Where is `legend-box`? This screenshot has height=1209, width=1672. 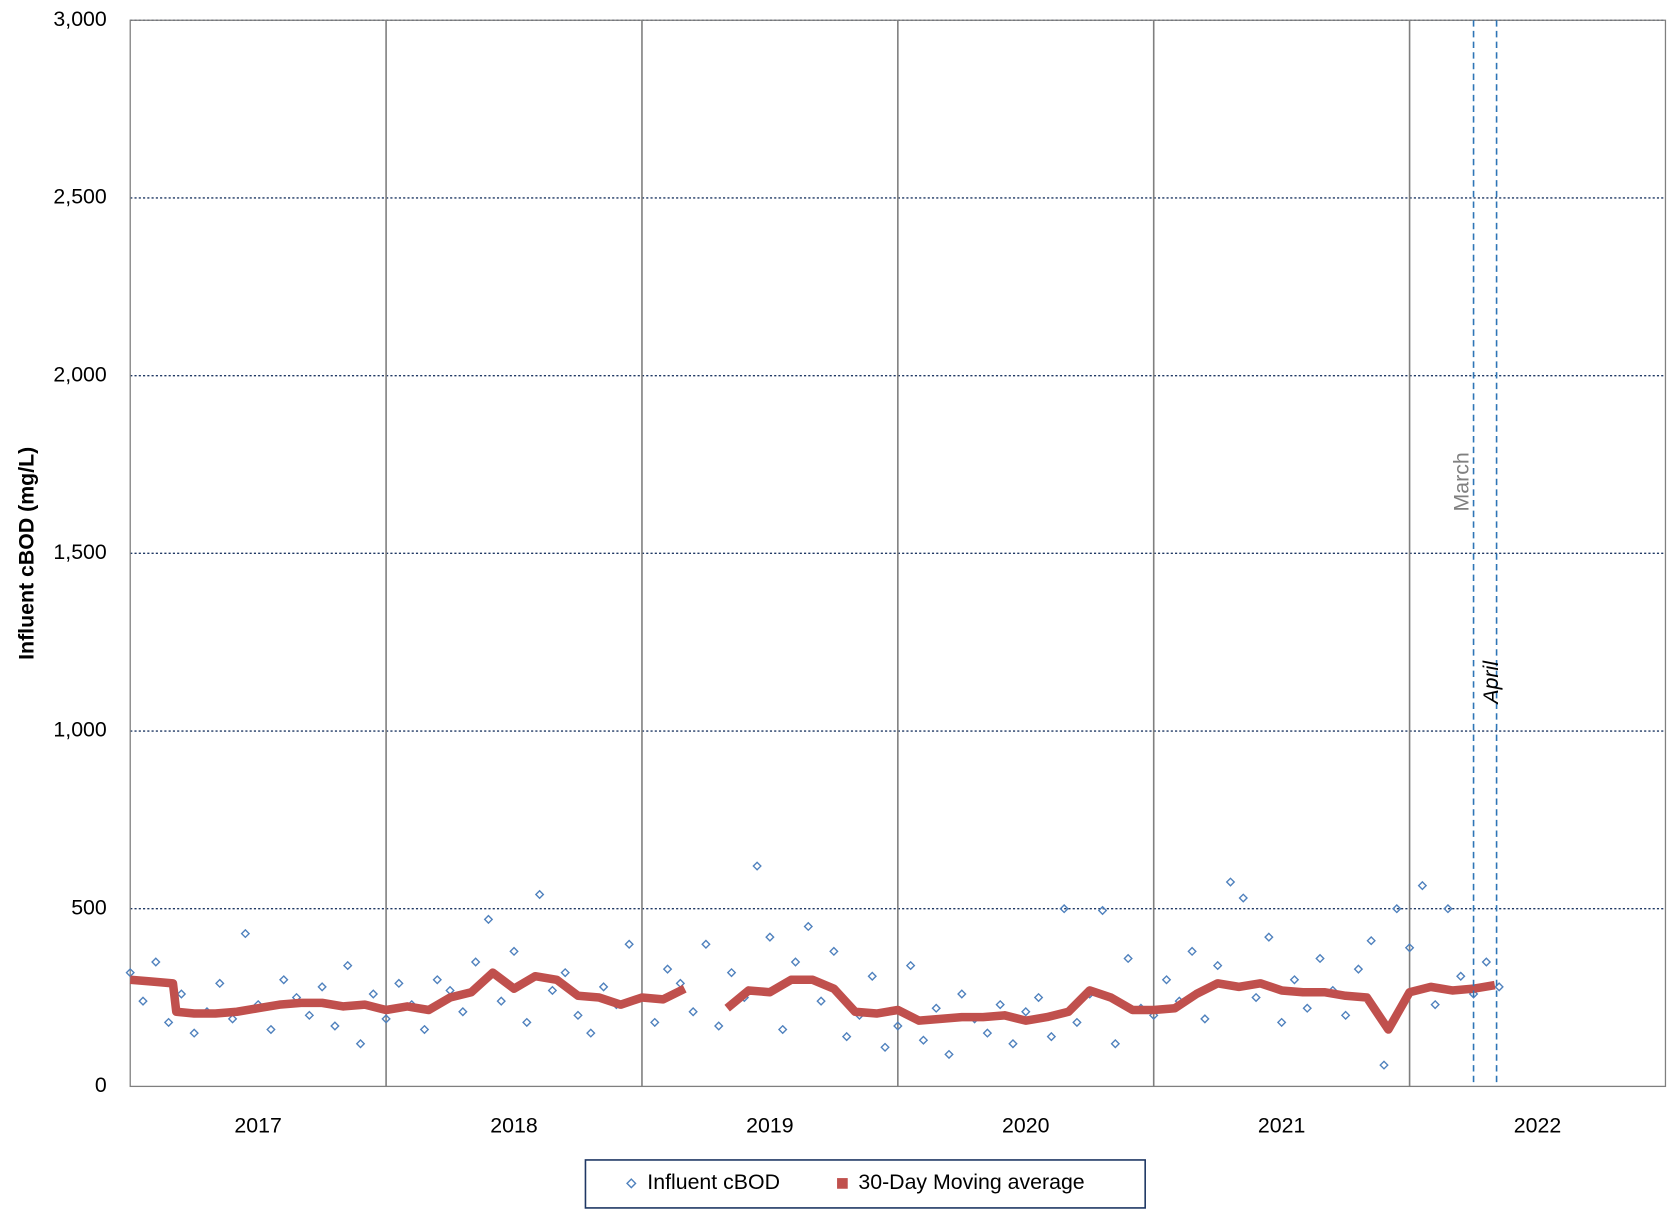 legend-box is located at coordinates (865, 1184).